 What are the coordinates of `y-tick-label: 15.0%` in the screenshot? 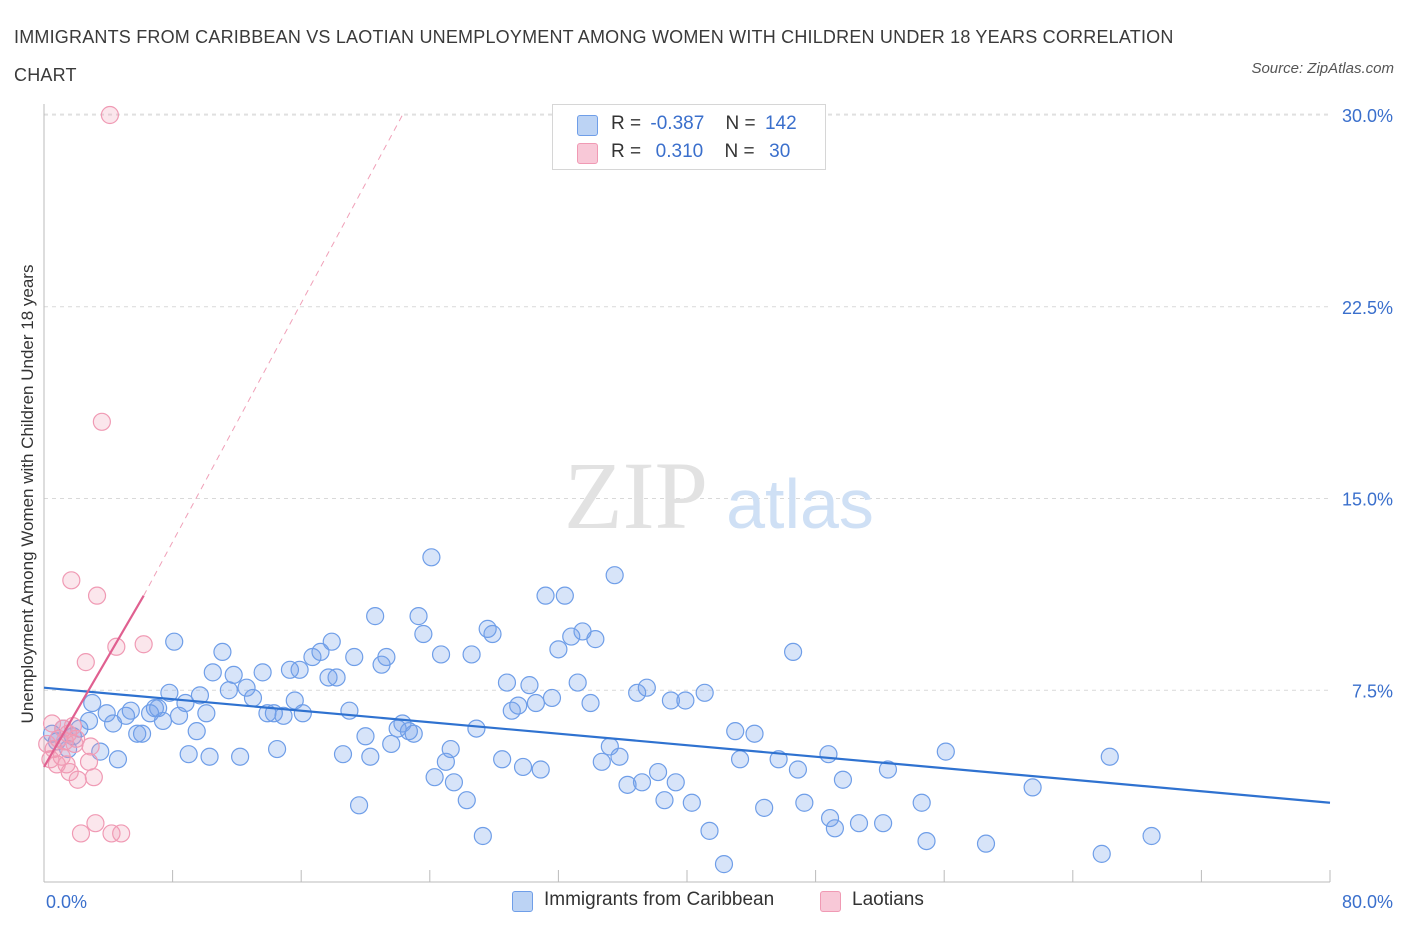 It's located at (1367, 500).